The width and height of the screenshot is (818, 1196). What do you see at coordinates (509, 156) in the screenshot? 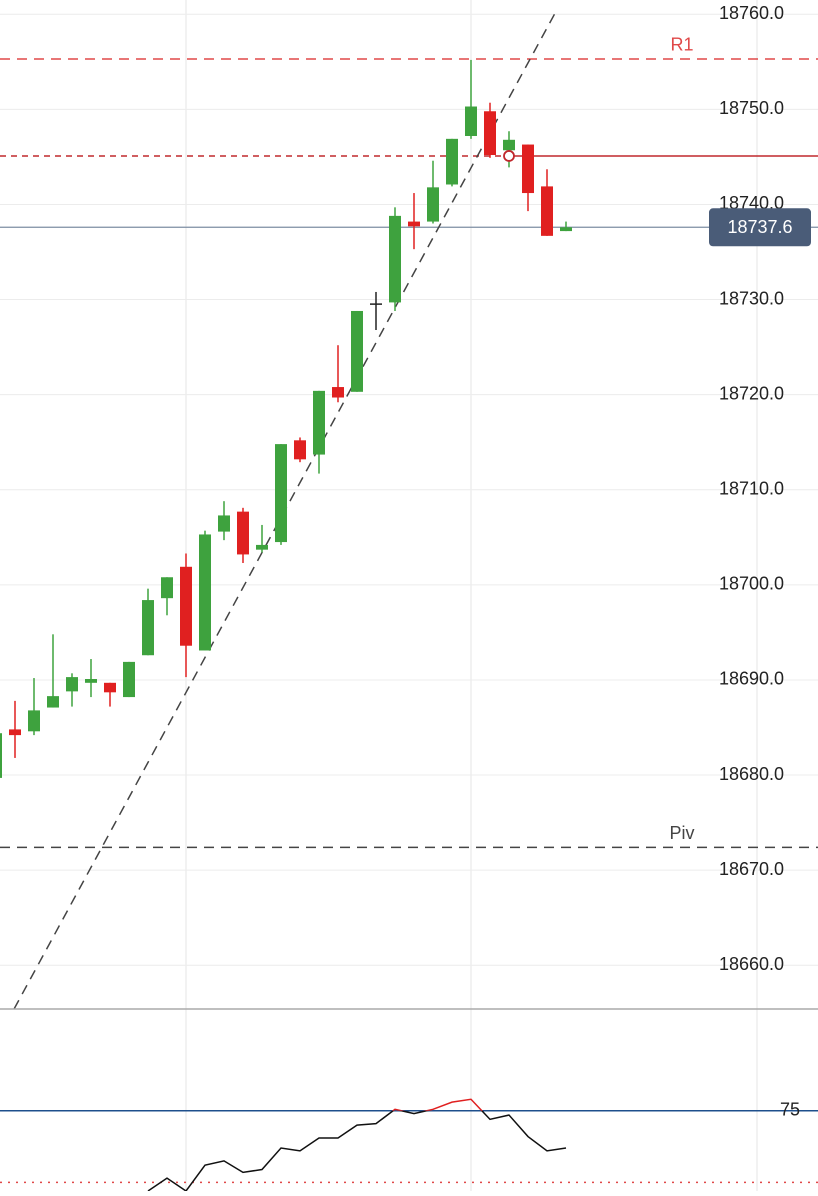
I see `order-marker` at bounding box center [509, 156].